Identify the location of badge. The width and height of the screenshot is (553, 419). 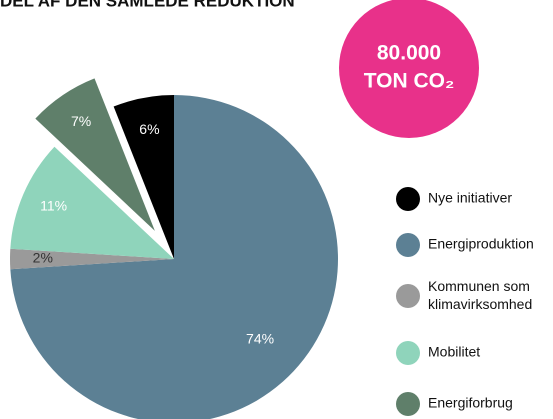
(409, 69).